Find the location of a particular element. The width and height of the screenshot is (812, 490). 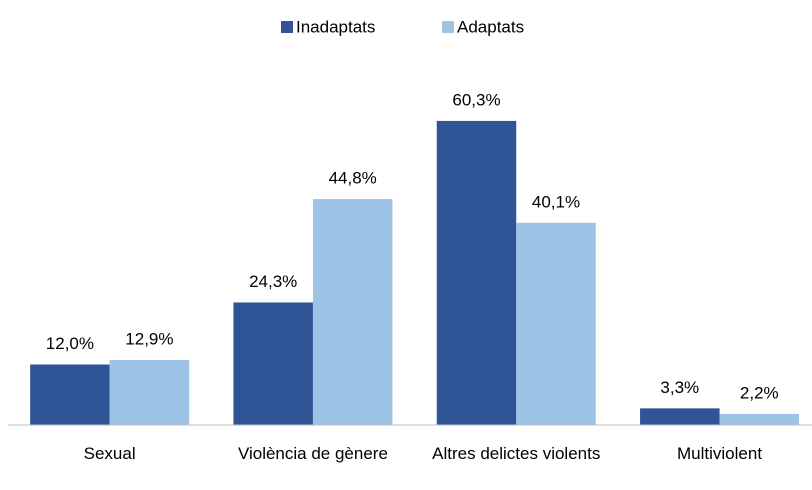

data-label: 12,0% is located at coordinates (70, 343).